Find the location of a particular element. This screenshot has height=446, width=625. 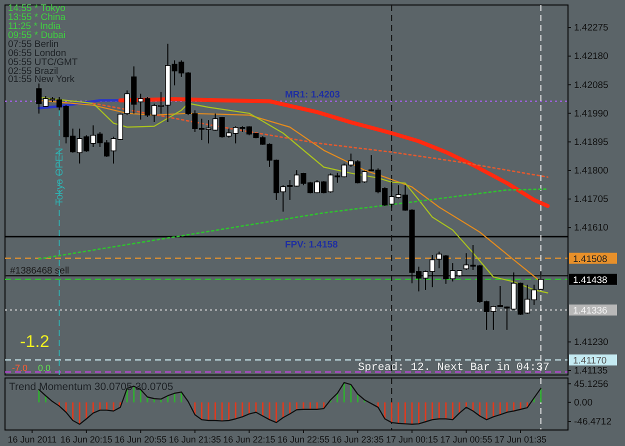

y-tick-label: 1.41705 is located at coordinates (591, 200).